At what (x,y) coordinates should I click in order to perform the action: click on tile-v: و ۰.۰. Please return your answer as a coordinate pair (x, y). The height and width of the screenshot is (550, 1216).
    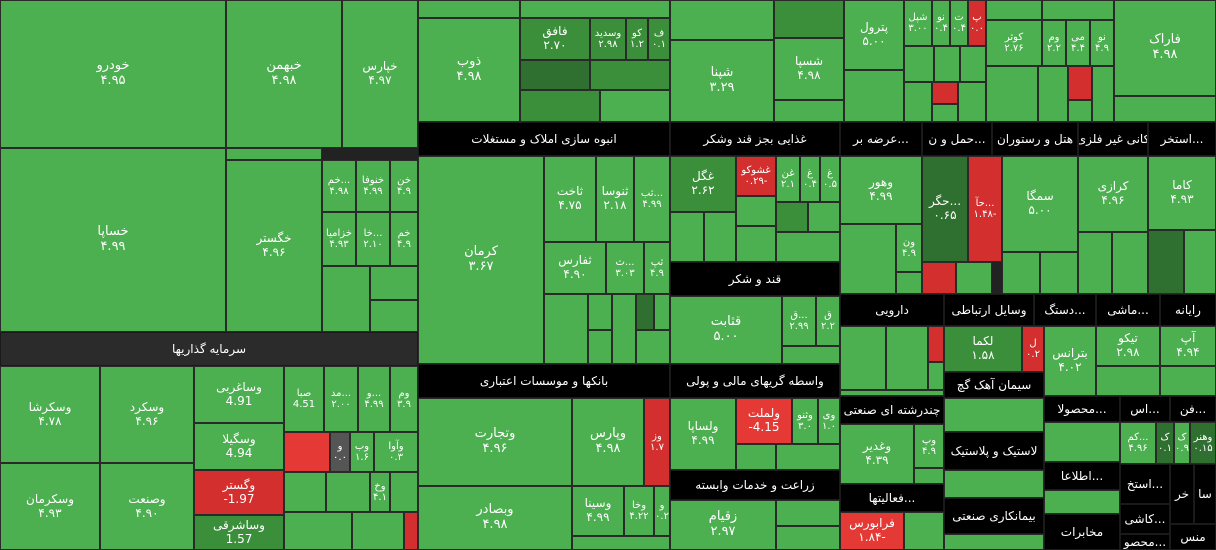
    Looking at the image, I should click on (340, 452).